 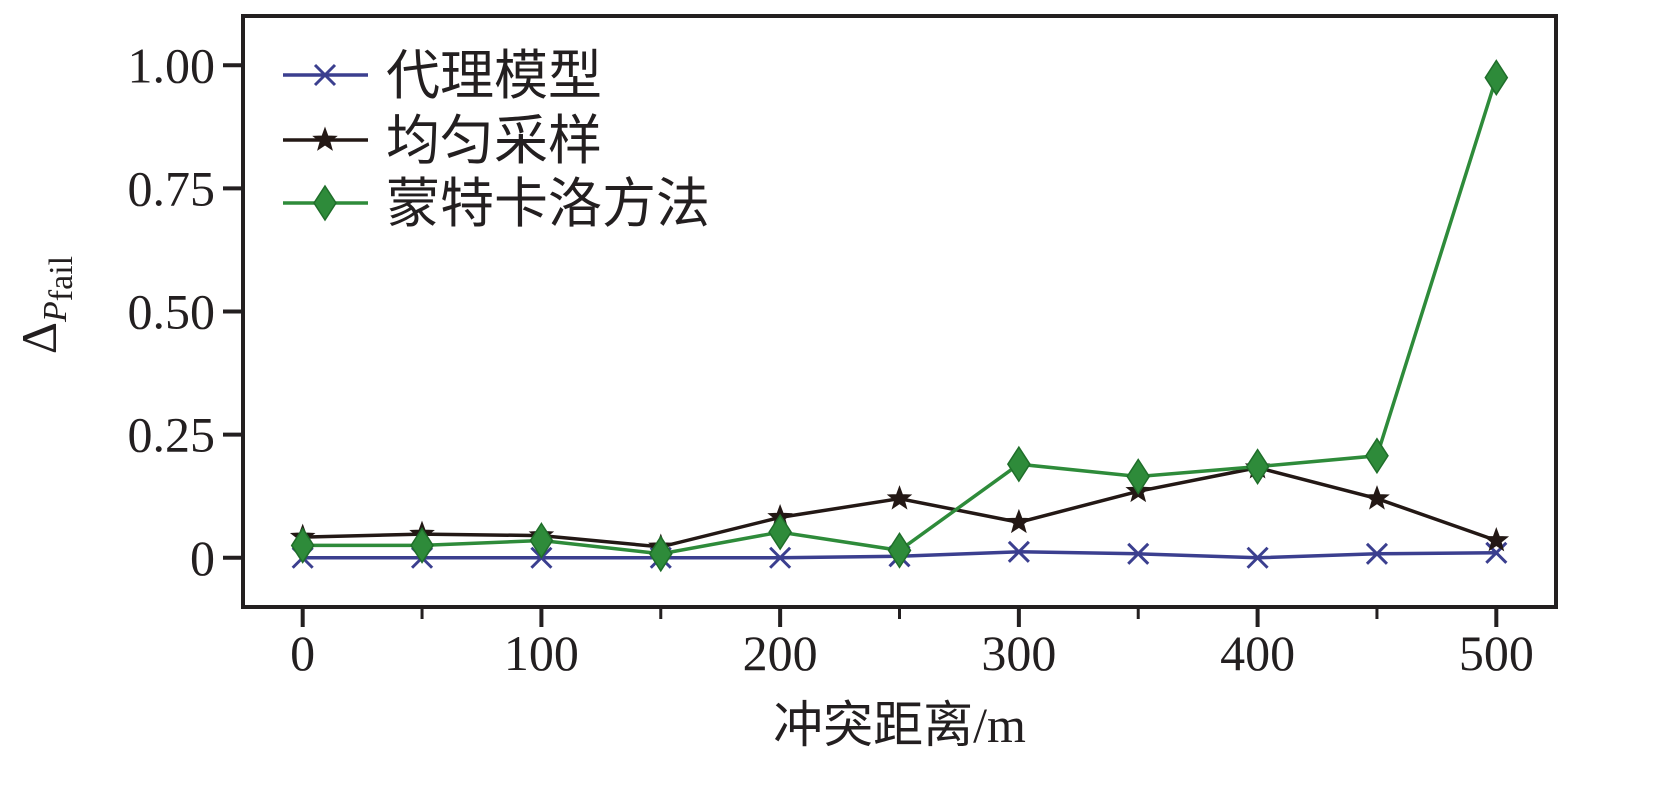 I want to click on y-axis-label-subsub: fail, so click(x=61, y=278).